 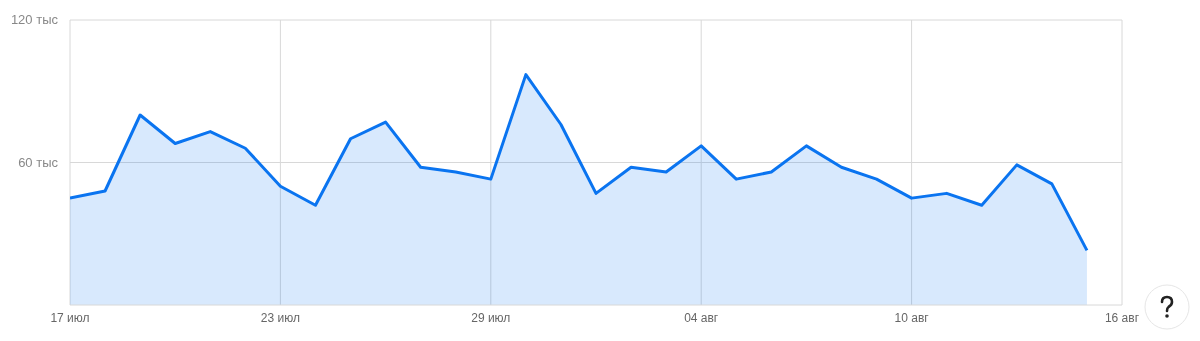 What do you see at coordinates (34, 19) in the screenshot?
I see `y-tick-label: 120 тыс` at bounding box center [34, 19].